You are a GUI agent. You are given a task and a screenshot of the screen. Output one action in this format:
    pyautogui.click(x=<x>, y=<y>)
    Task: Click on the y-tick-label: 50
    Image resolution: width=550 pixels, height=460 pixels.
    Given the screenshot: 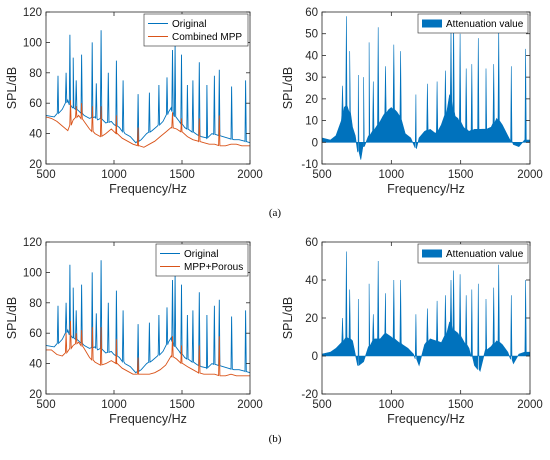 What is the action you would take?
    pyautogui.click(x=311, y=35)
    